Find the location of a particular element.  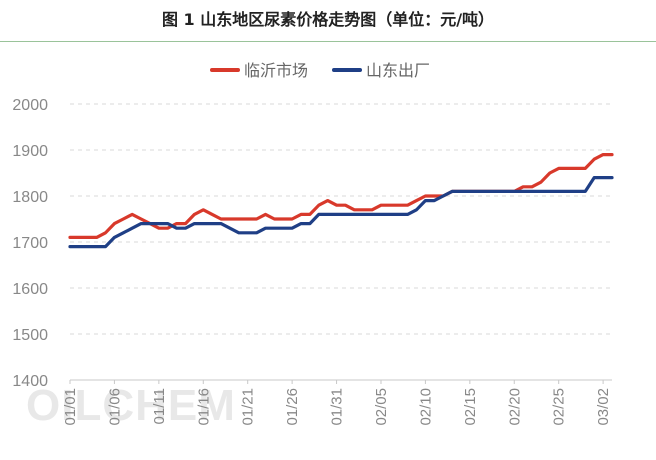

x-tick-label: 02/20 is located at coordinates (514, 407).